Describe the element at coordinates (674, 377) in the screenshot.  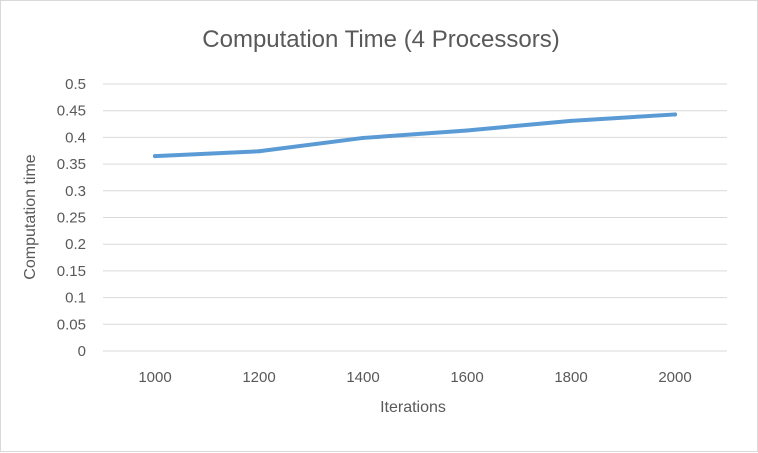
I see `x-tick-label: 2000` at that location.